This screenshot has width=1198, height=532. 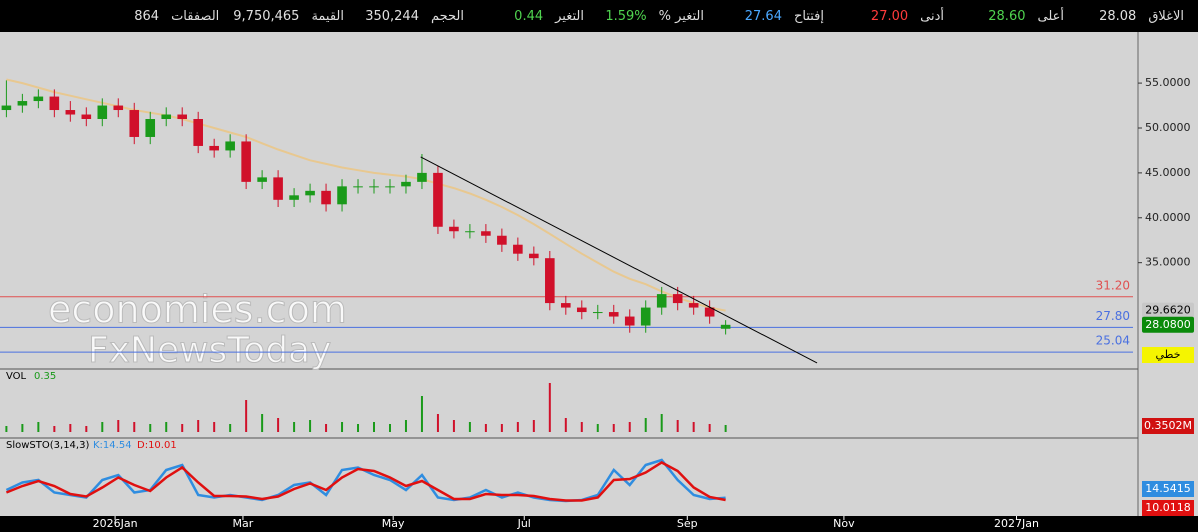 I want to click on price-badge-label: 29.6620, so click(x=1168, y=310).